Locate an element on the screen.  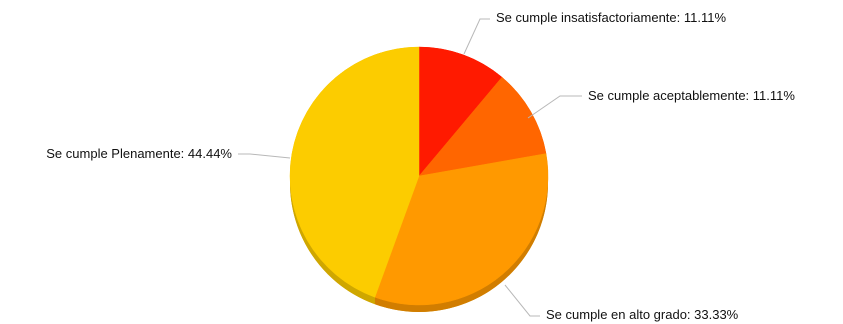
pie-slice-label: Se cumple en alto grado: 33.33% is located at coordinates (642, 314).